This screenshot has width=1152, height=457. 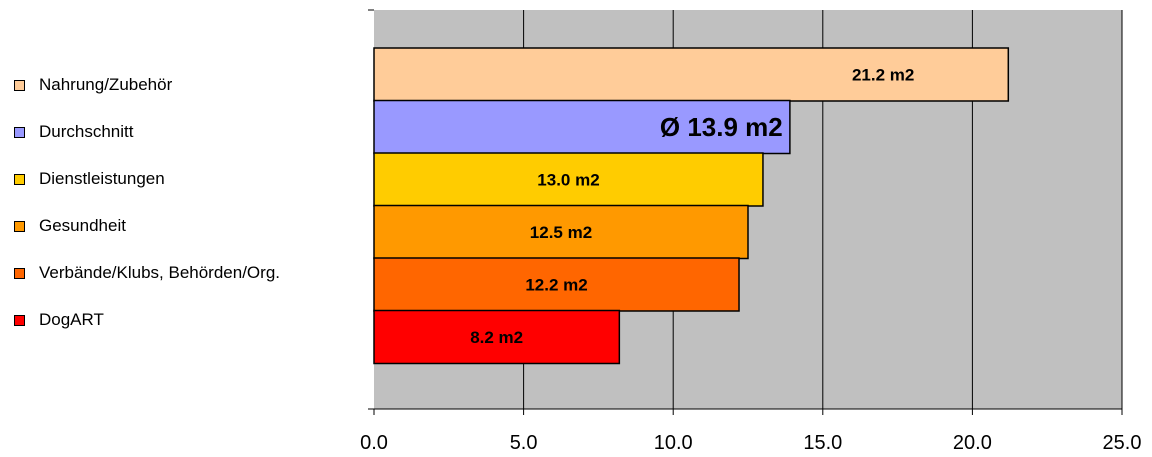 What do you see at coordinates (822, 443) in the screenshot?
I see `x-tick-label: 15.0` at bounding box center [822, 443].